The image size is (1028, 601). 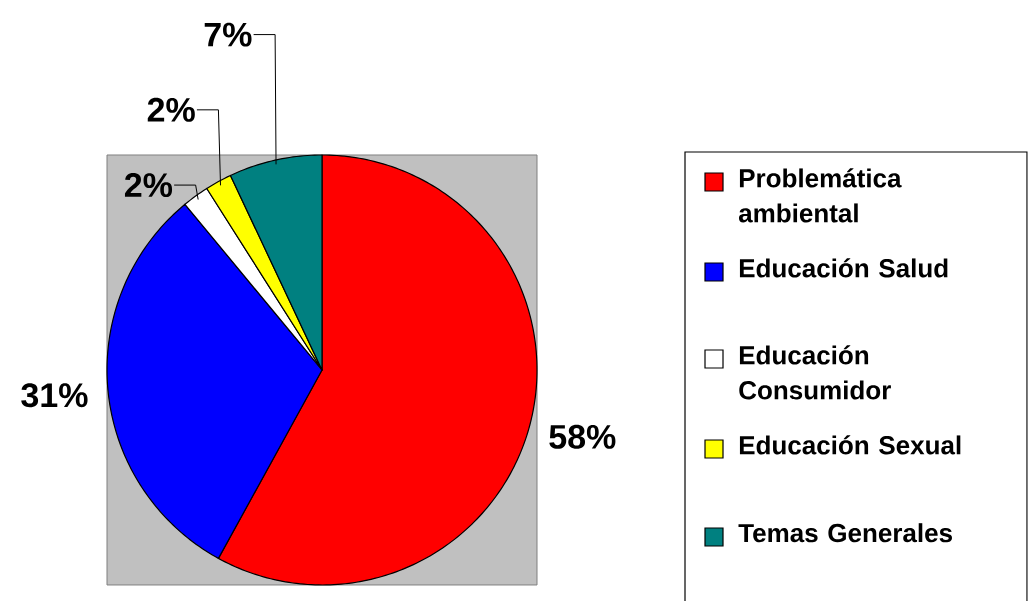 I want to click on legend-label: Temas Generales, so click(x=845, y=533).